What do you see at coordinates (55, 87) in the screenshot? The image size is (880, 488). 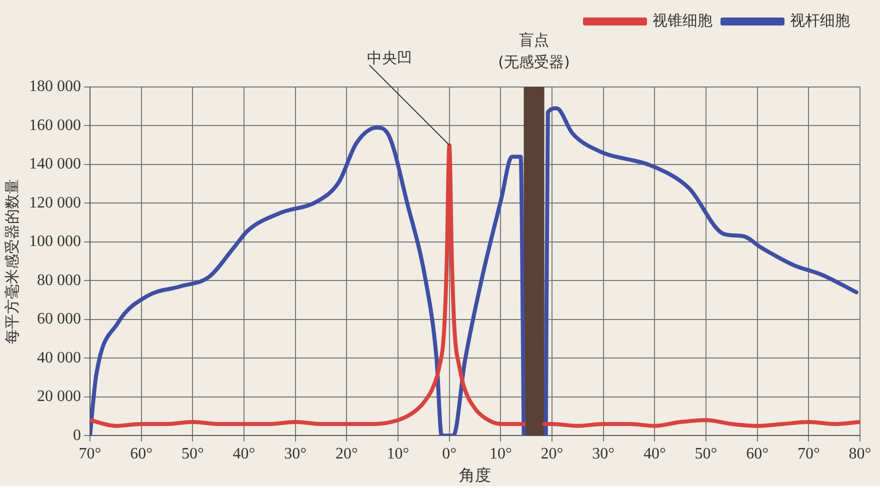 I see `y-tick-label: 180 000` at bounding box center [55, 87].